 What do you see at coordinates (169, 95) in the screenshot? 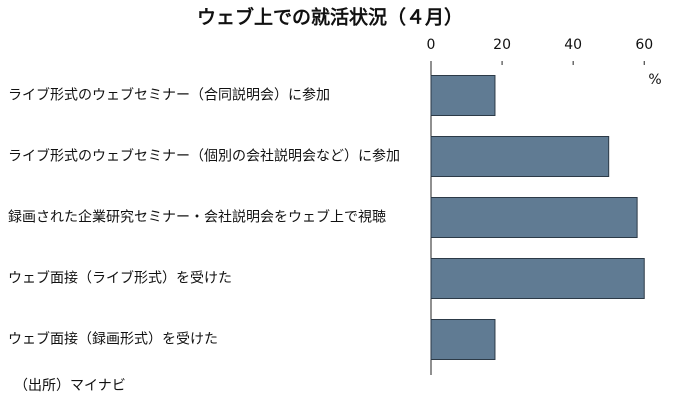
I see `y-tick-label: ライブ形式のウェブセミナー（合同説明会）に参加` at bounding box center [169, 95].